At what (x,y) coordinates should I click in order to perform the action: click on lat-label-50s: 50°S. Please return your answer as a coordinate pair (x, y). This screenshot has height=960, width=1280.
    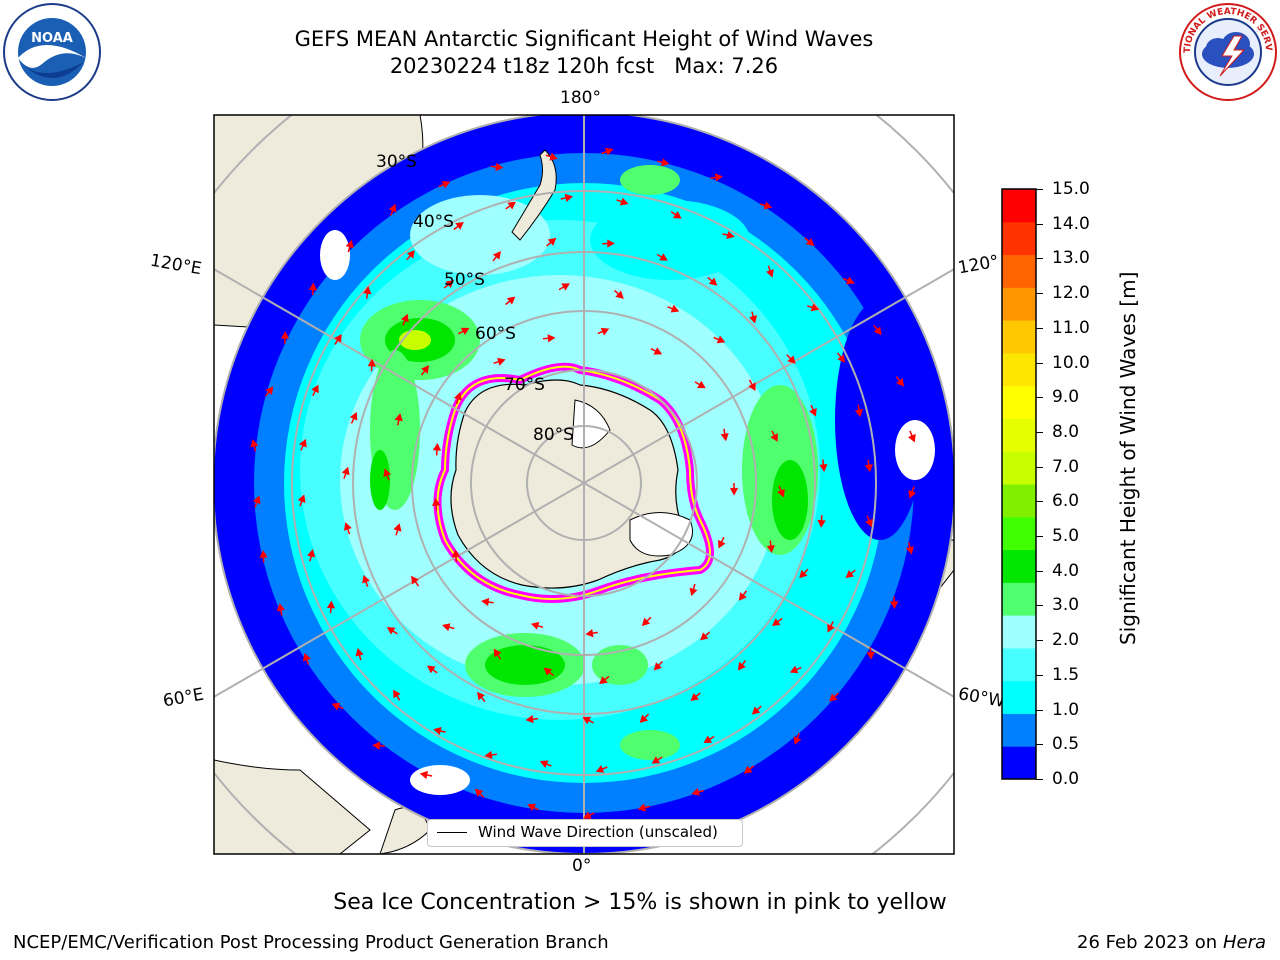
    Looking at the image, I should click on (464, 280).